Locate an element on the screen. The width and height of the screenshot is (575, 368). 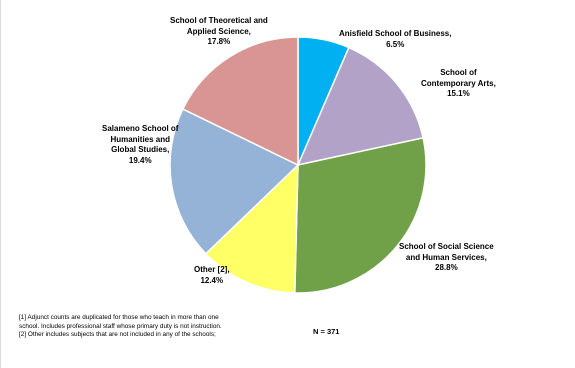
sample-size-label: N = 371 is located at coordinates (326, 331).